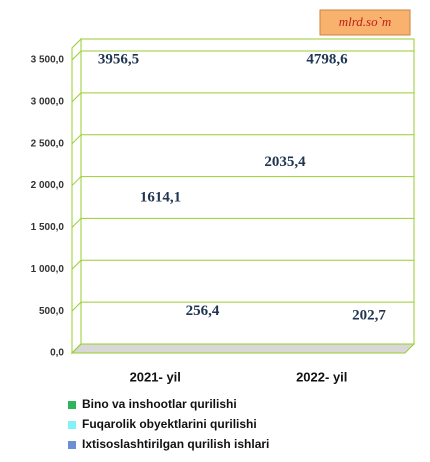  I want to click on floor, so click(243, 348).